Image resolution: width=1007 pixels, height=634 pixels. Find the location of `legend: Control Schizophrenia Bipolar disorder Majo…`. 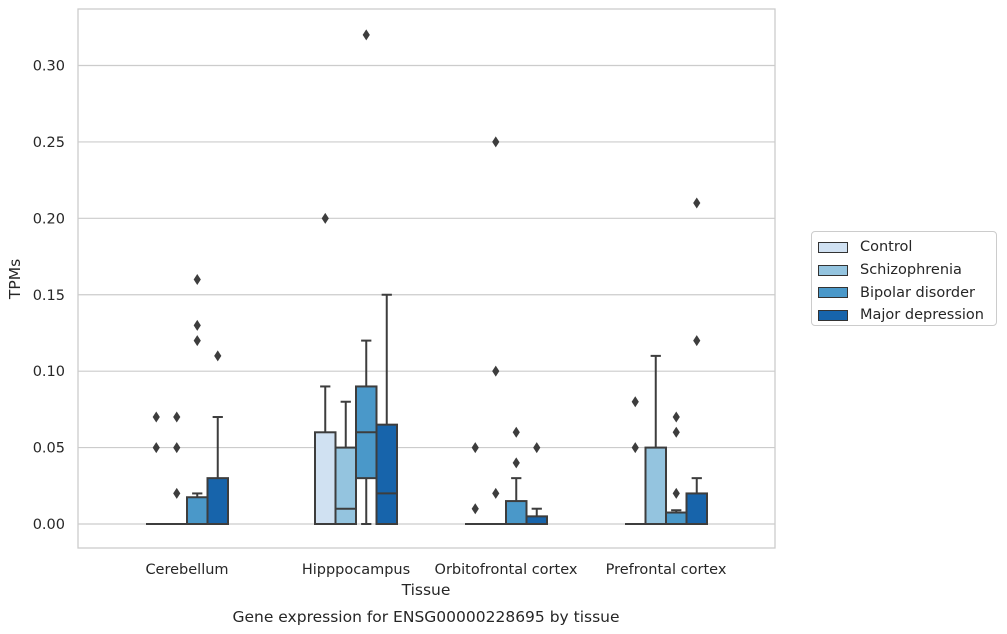

legend: Control Schizophrenia Bipolar disorder Majo… is located at coordinates (904, 278).